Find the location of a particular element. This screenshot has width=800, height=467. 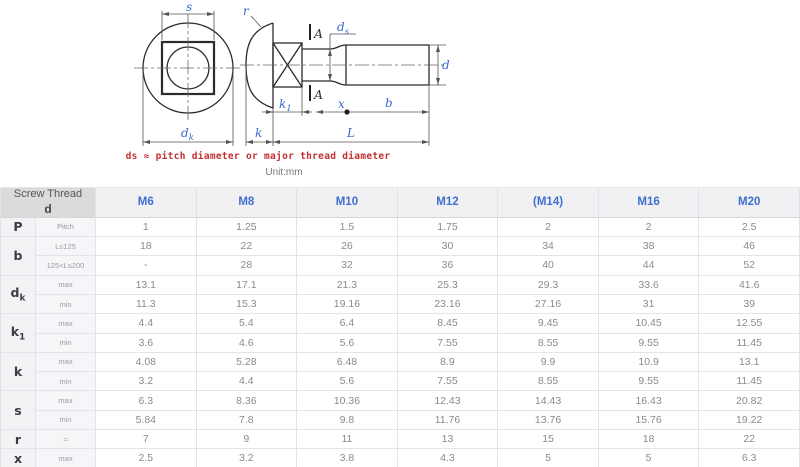

dim-label-s: s is located at coordinates (189, 7).